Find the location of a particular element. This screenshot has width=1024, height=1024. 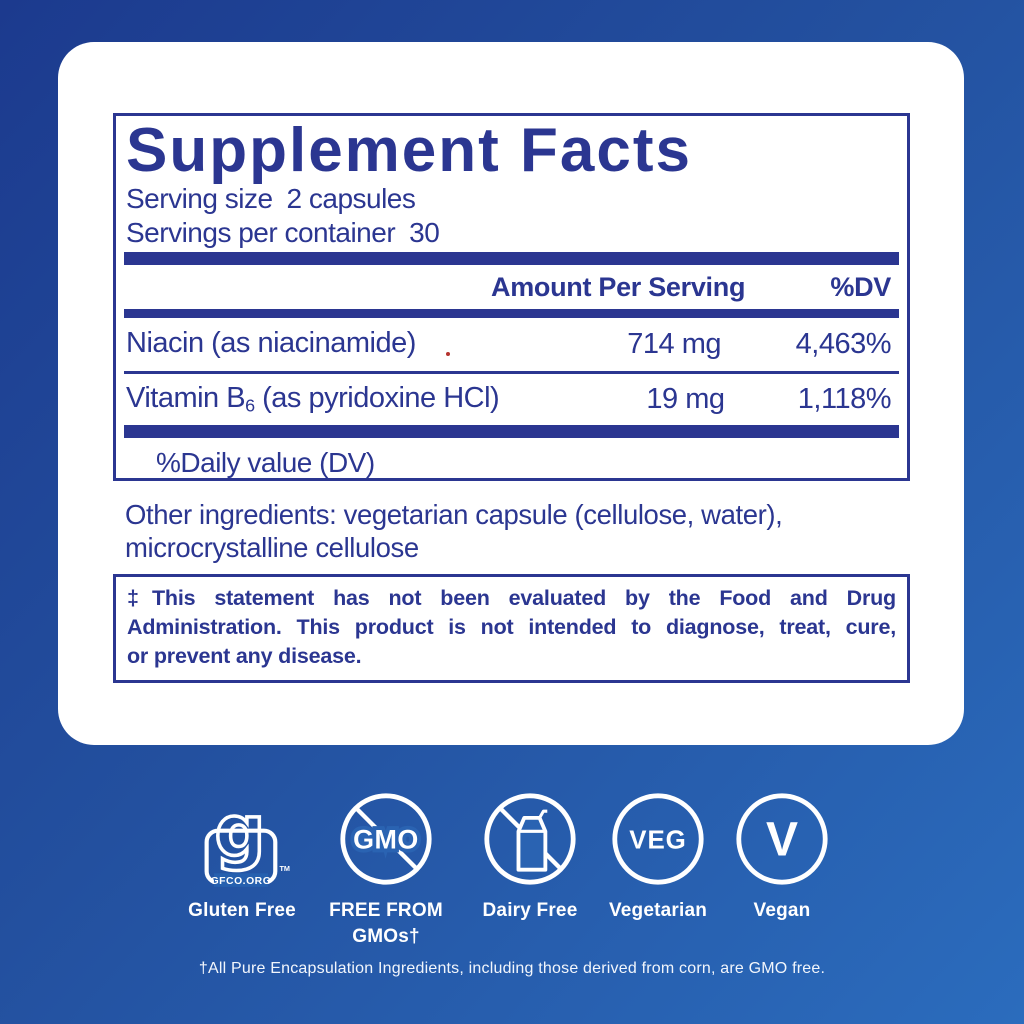

table-header-row: Amount Per Serving %DV is located at coordinates (511, 287).